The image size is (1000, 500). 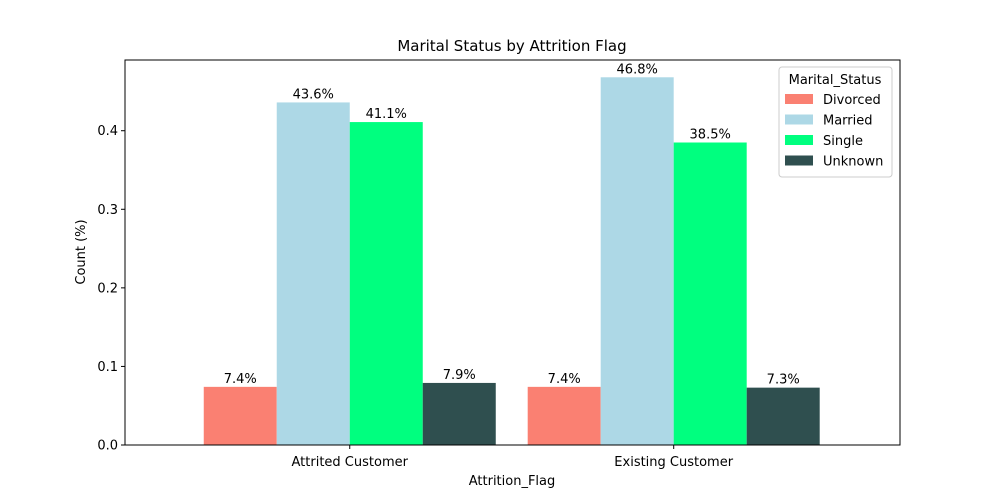 What do you see at coordinates (843, 141) in the screenshot?
I see `legend-label-single: Single` at bounding box center [843, 141].